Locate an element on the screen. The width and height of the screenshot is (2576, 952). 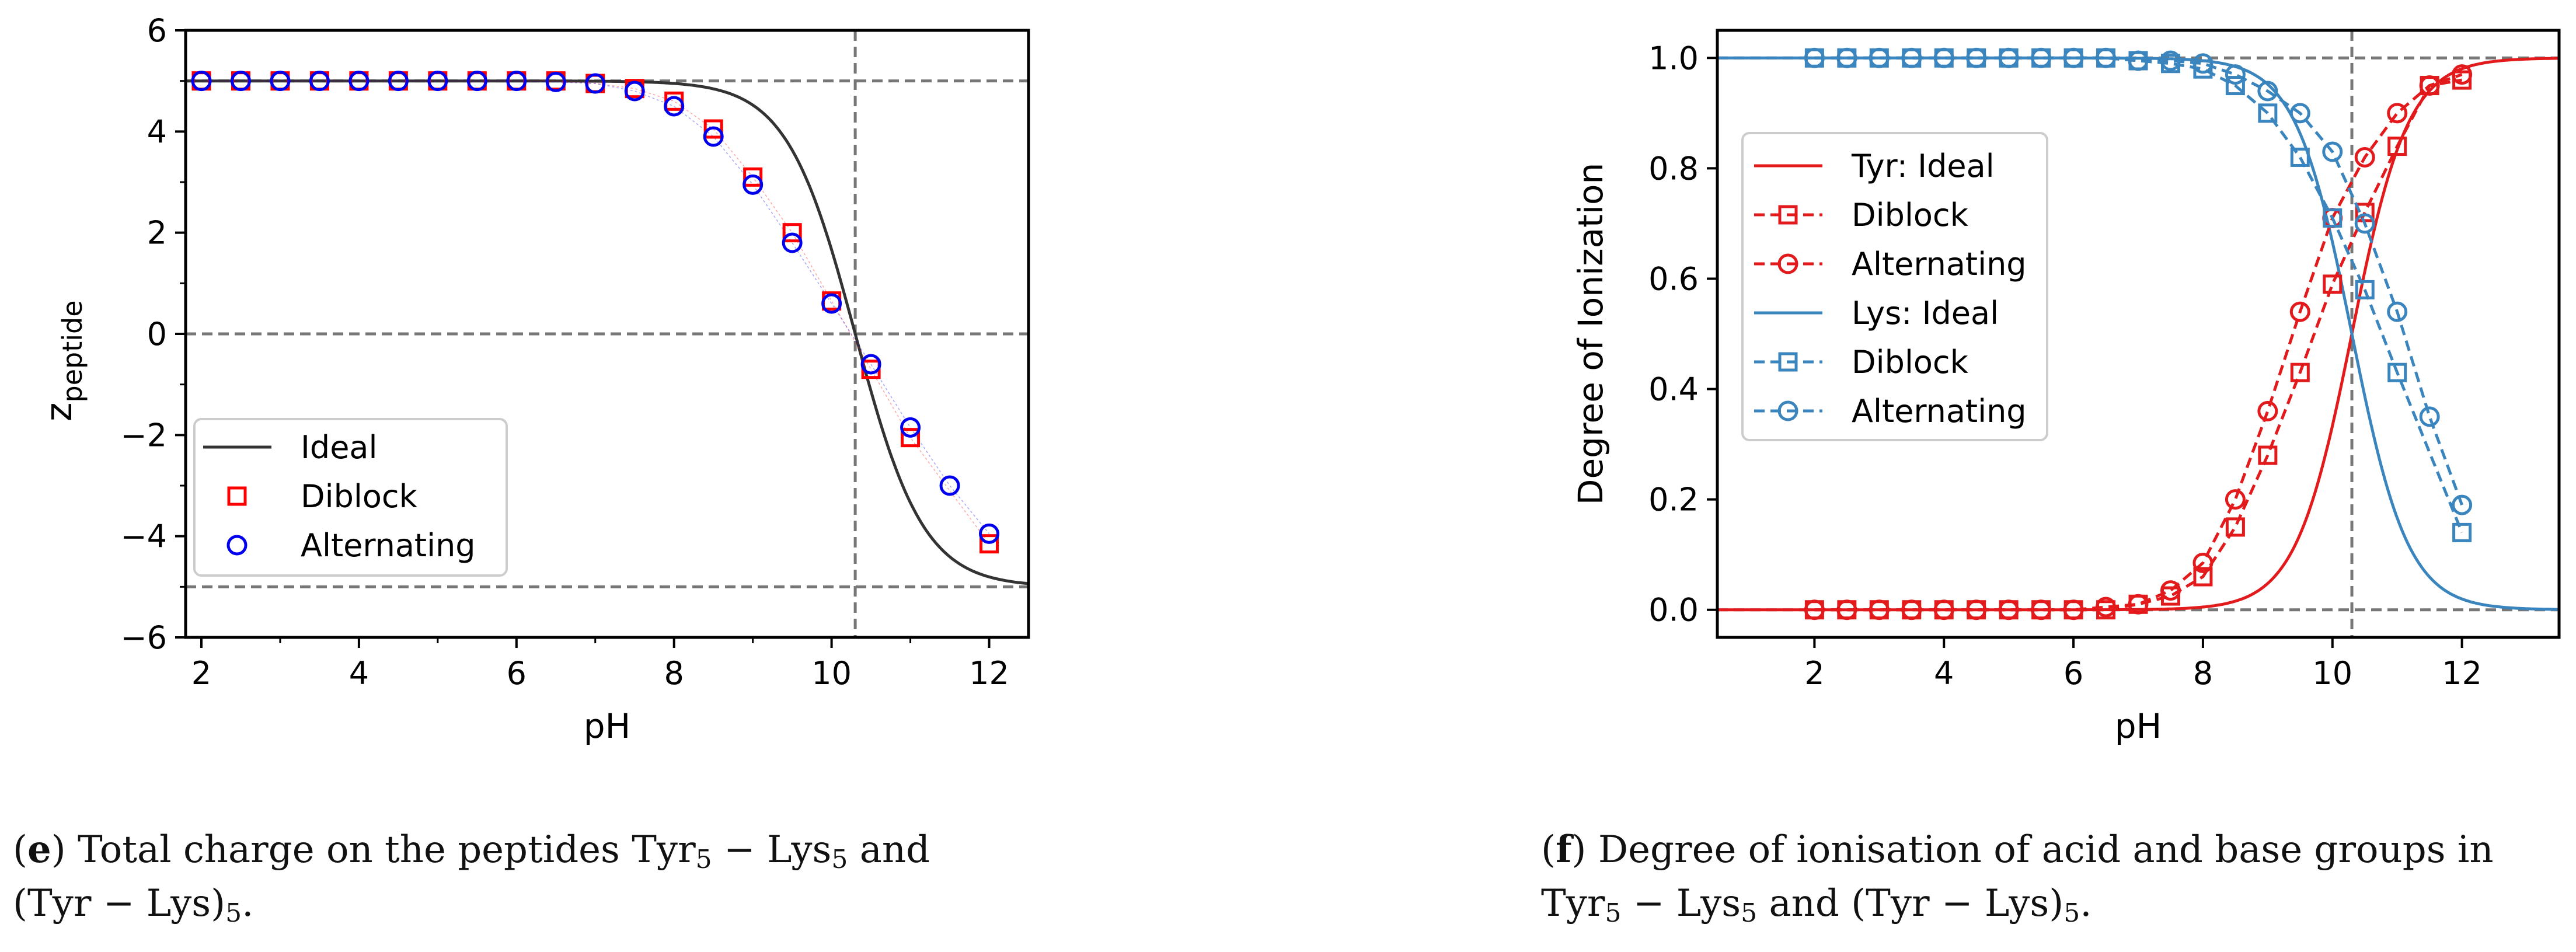
legend-label: Tyr: Ideal is located at coordinates (1923, 166).